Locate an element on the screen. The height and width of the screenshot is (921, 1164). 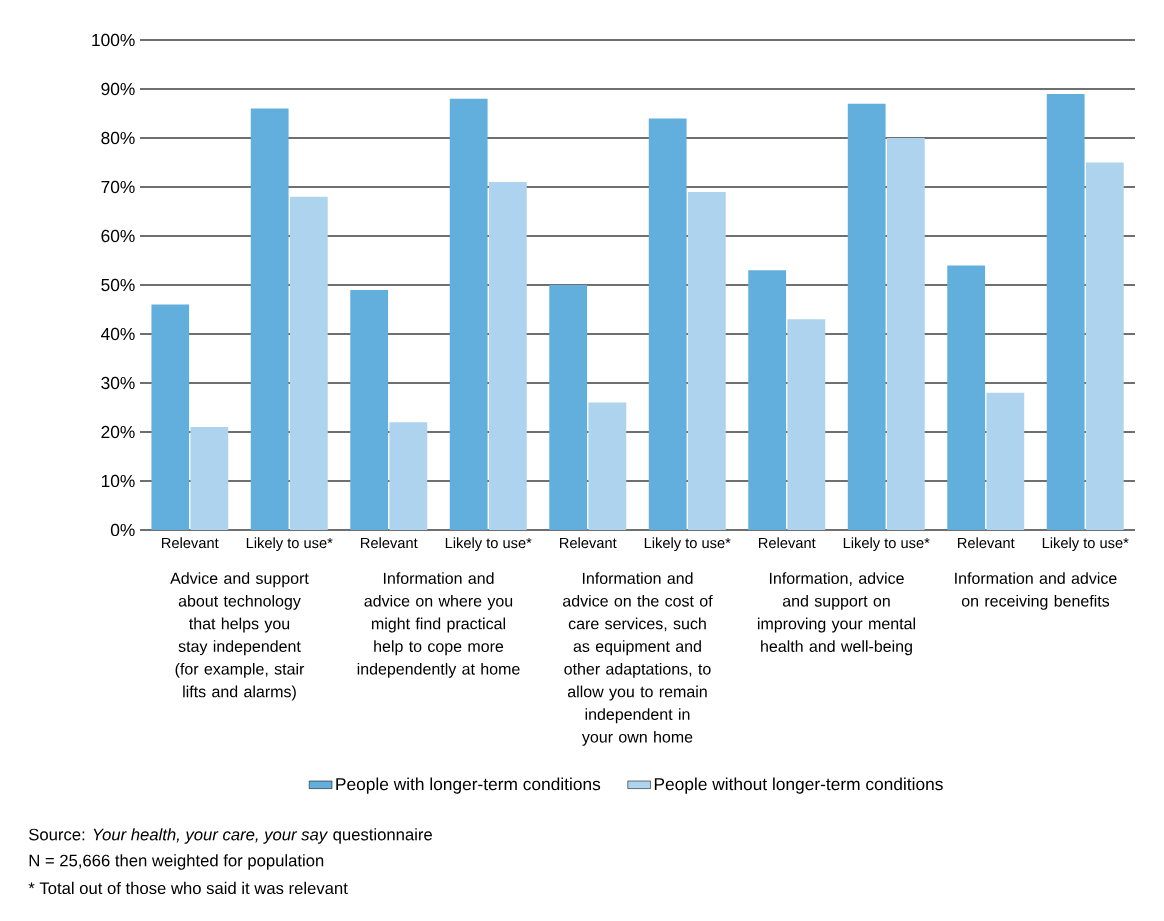
text: Information and advice on the cost of care services, such as equipment and other adaptations, to allow you to remain independent in your own home is located at coordinates (638, 659).